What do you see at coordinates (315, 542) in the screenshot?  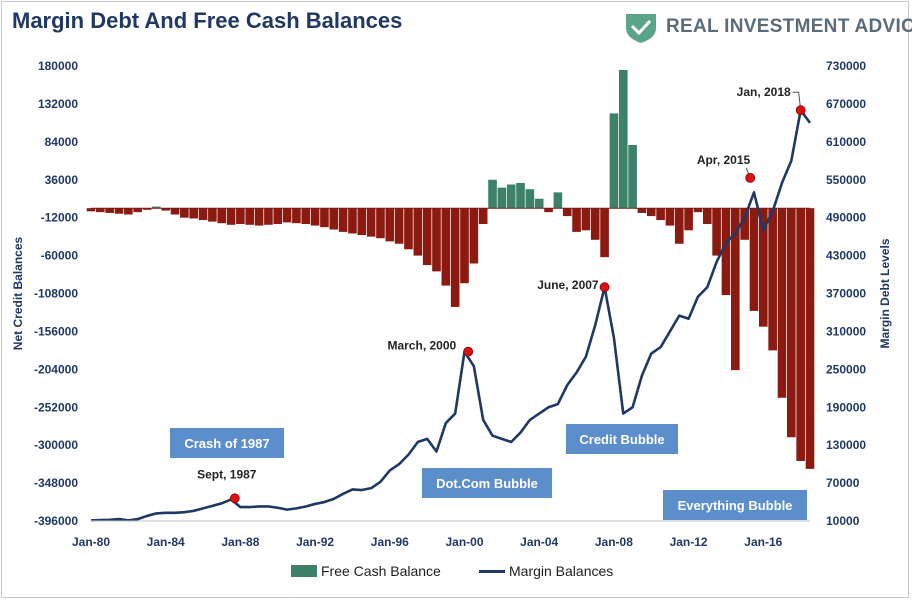 I see `x-tick-label: Jan-92` at bounding box center [315, 542].